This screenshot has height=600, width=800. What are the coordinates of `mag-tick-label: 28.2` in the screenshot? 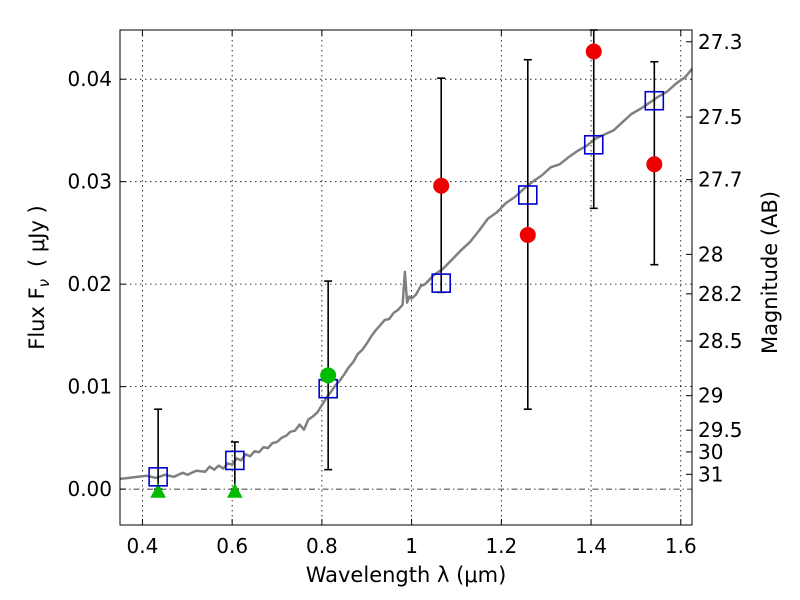 It's located at (720, 294).